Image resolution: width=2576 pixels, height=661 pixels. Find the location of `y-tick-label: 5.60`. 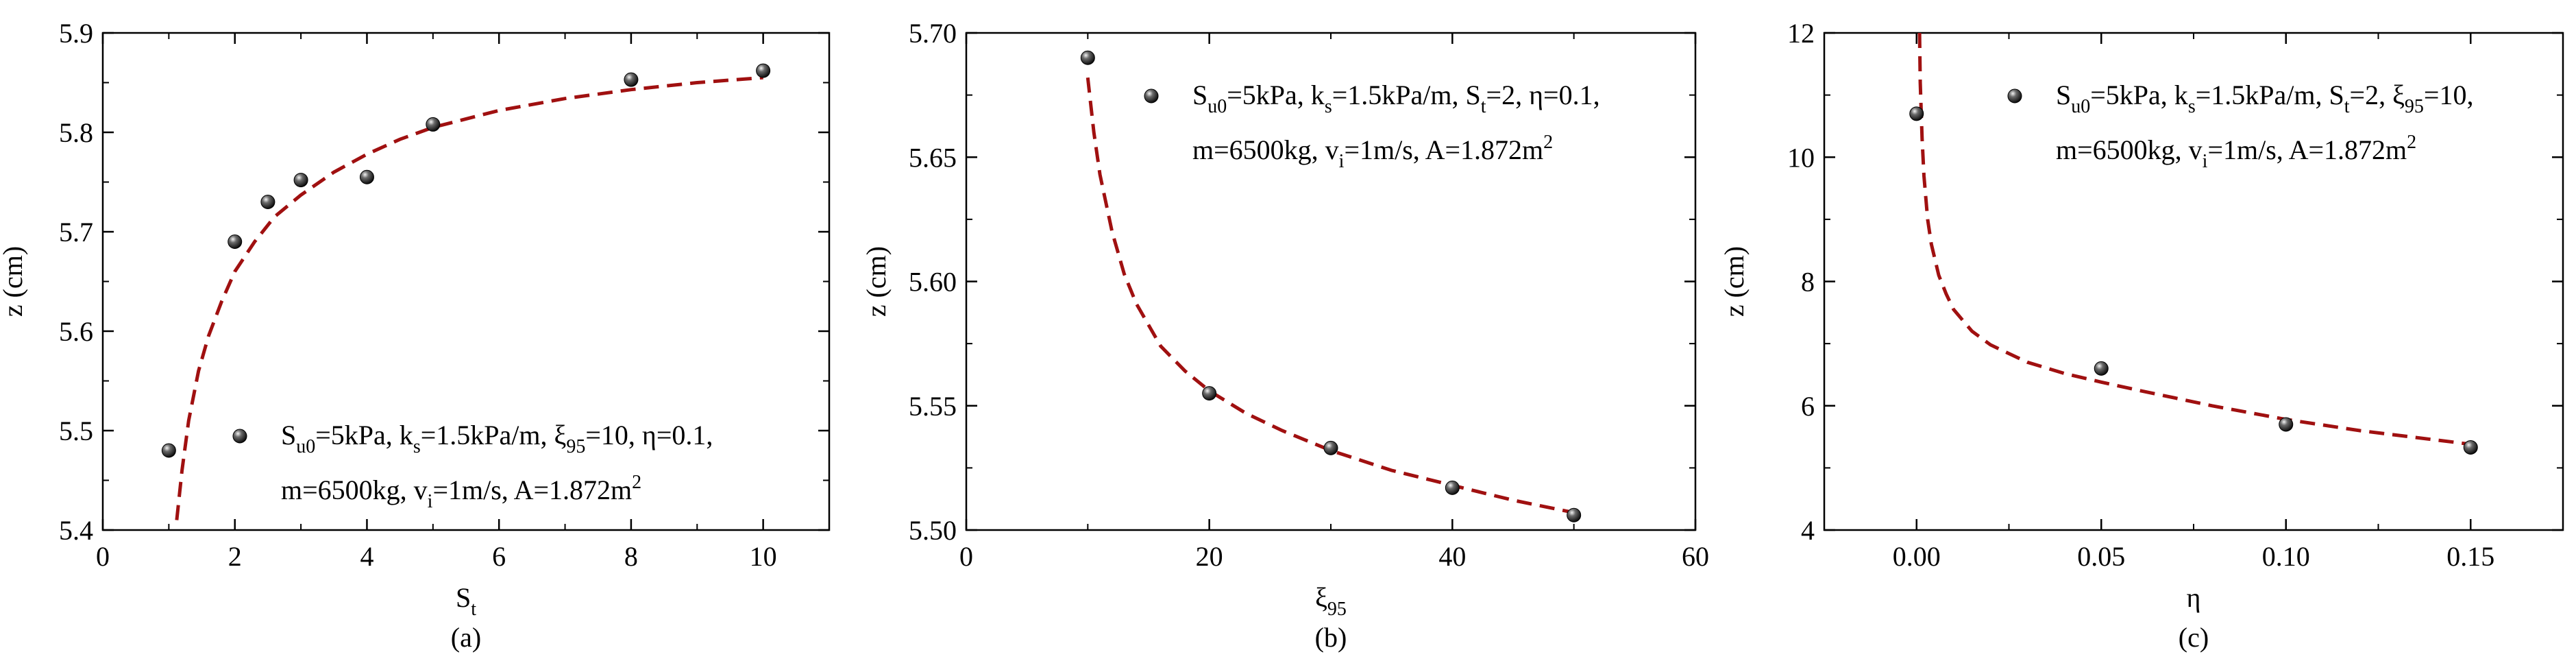

y-tick-label: 5.60 is located at coordinates (933, 282).